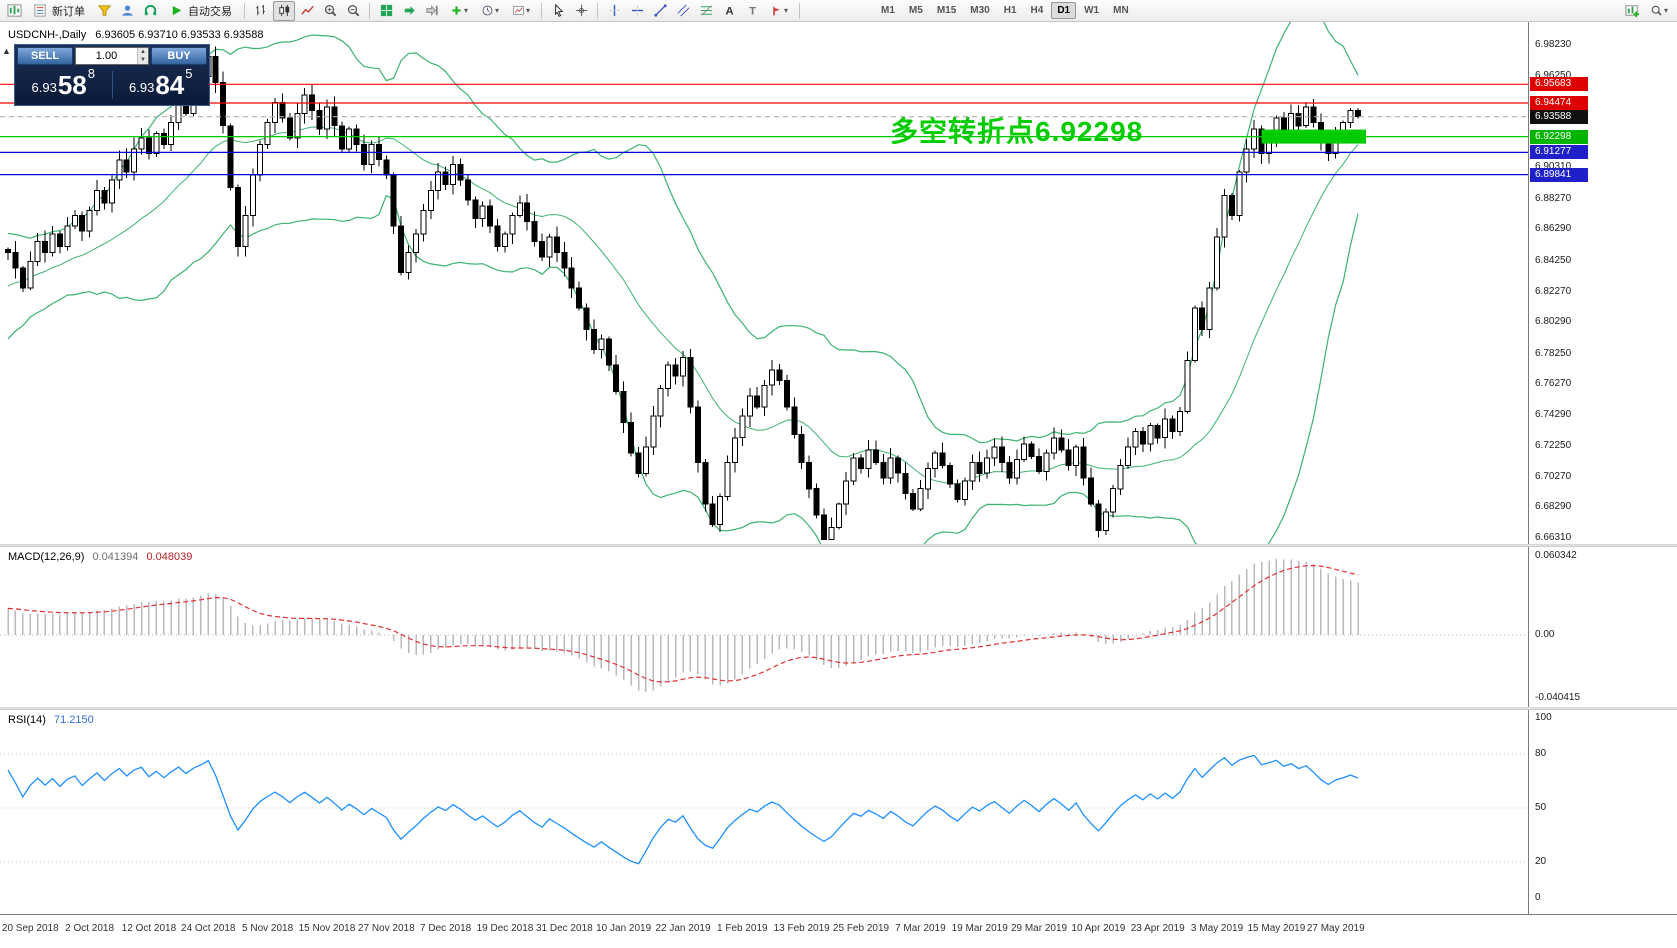 The width and height of the screenshot is (1677, 948). Describe the element at coordinates (27, 720) in the screenshot. I see `rsi-name: RSI(14)` at that location.